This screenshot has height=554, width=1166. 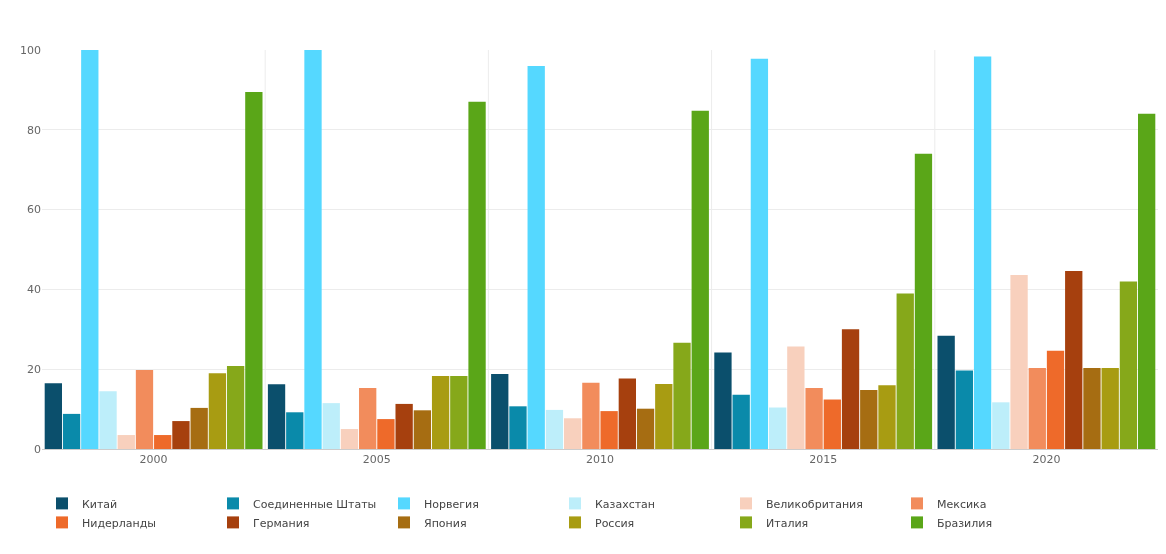 What do you see at coordinates (445, 523) in the screenshot?
I see `legend-label: Япония` at bounding box center [445, 523].